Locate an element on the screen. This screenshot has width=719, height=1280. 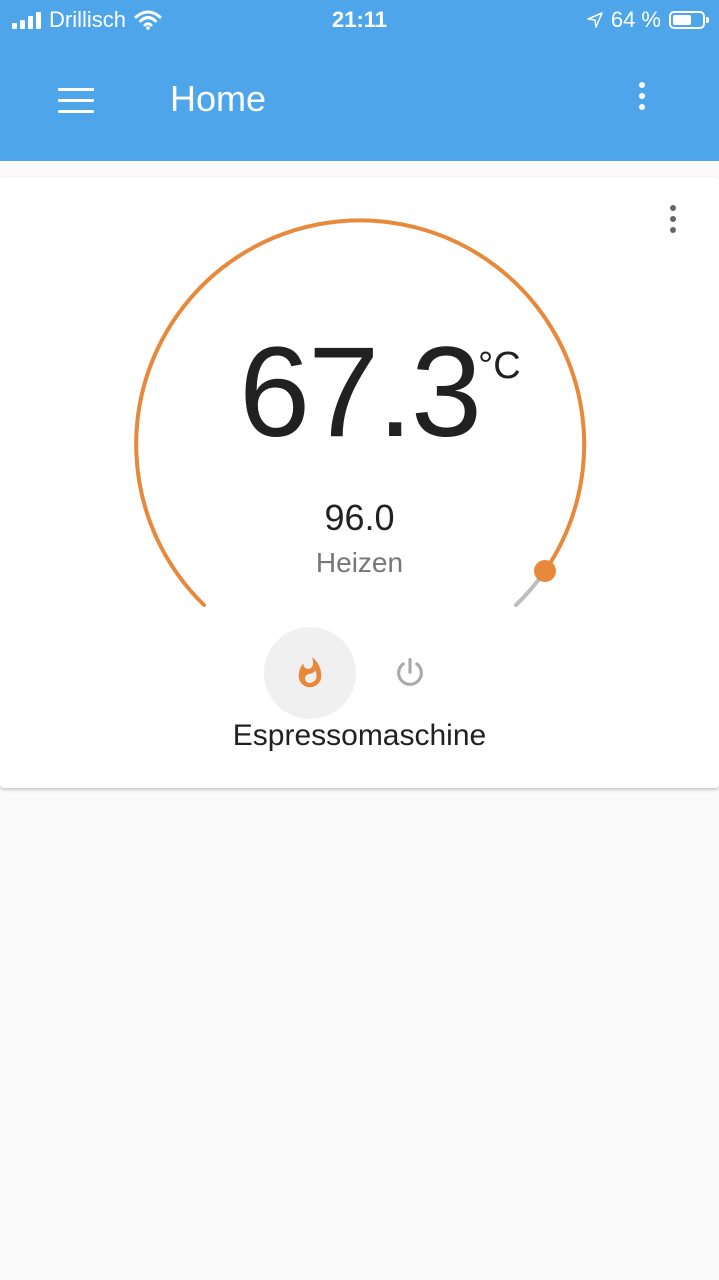
current-temperature: 67.3 is located at coordinates (360, 392).